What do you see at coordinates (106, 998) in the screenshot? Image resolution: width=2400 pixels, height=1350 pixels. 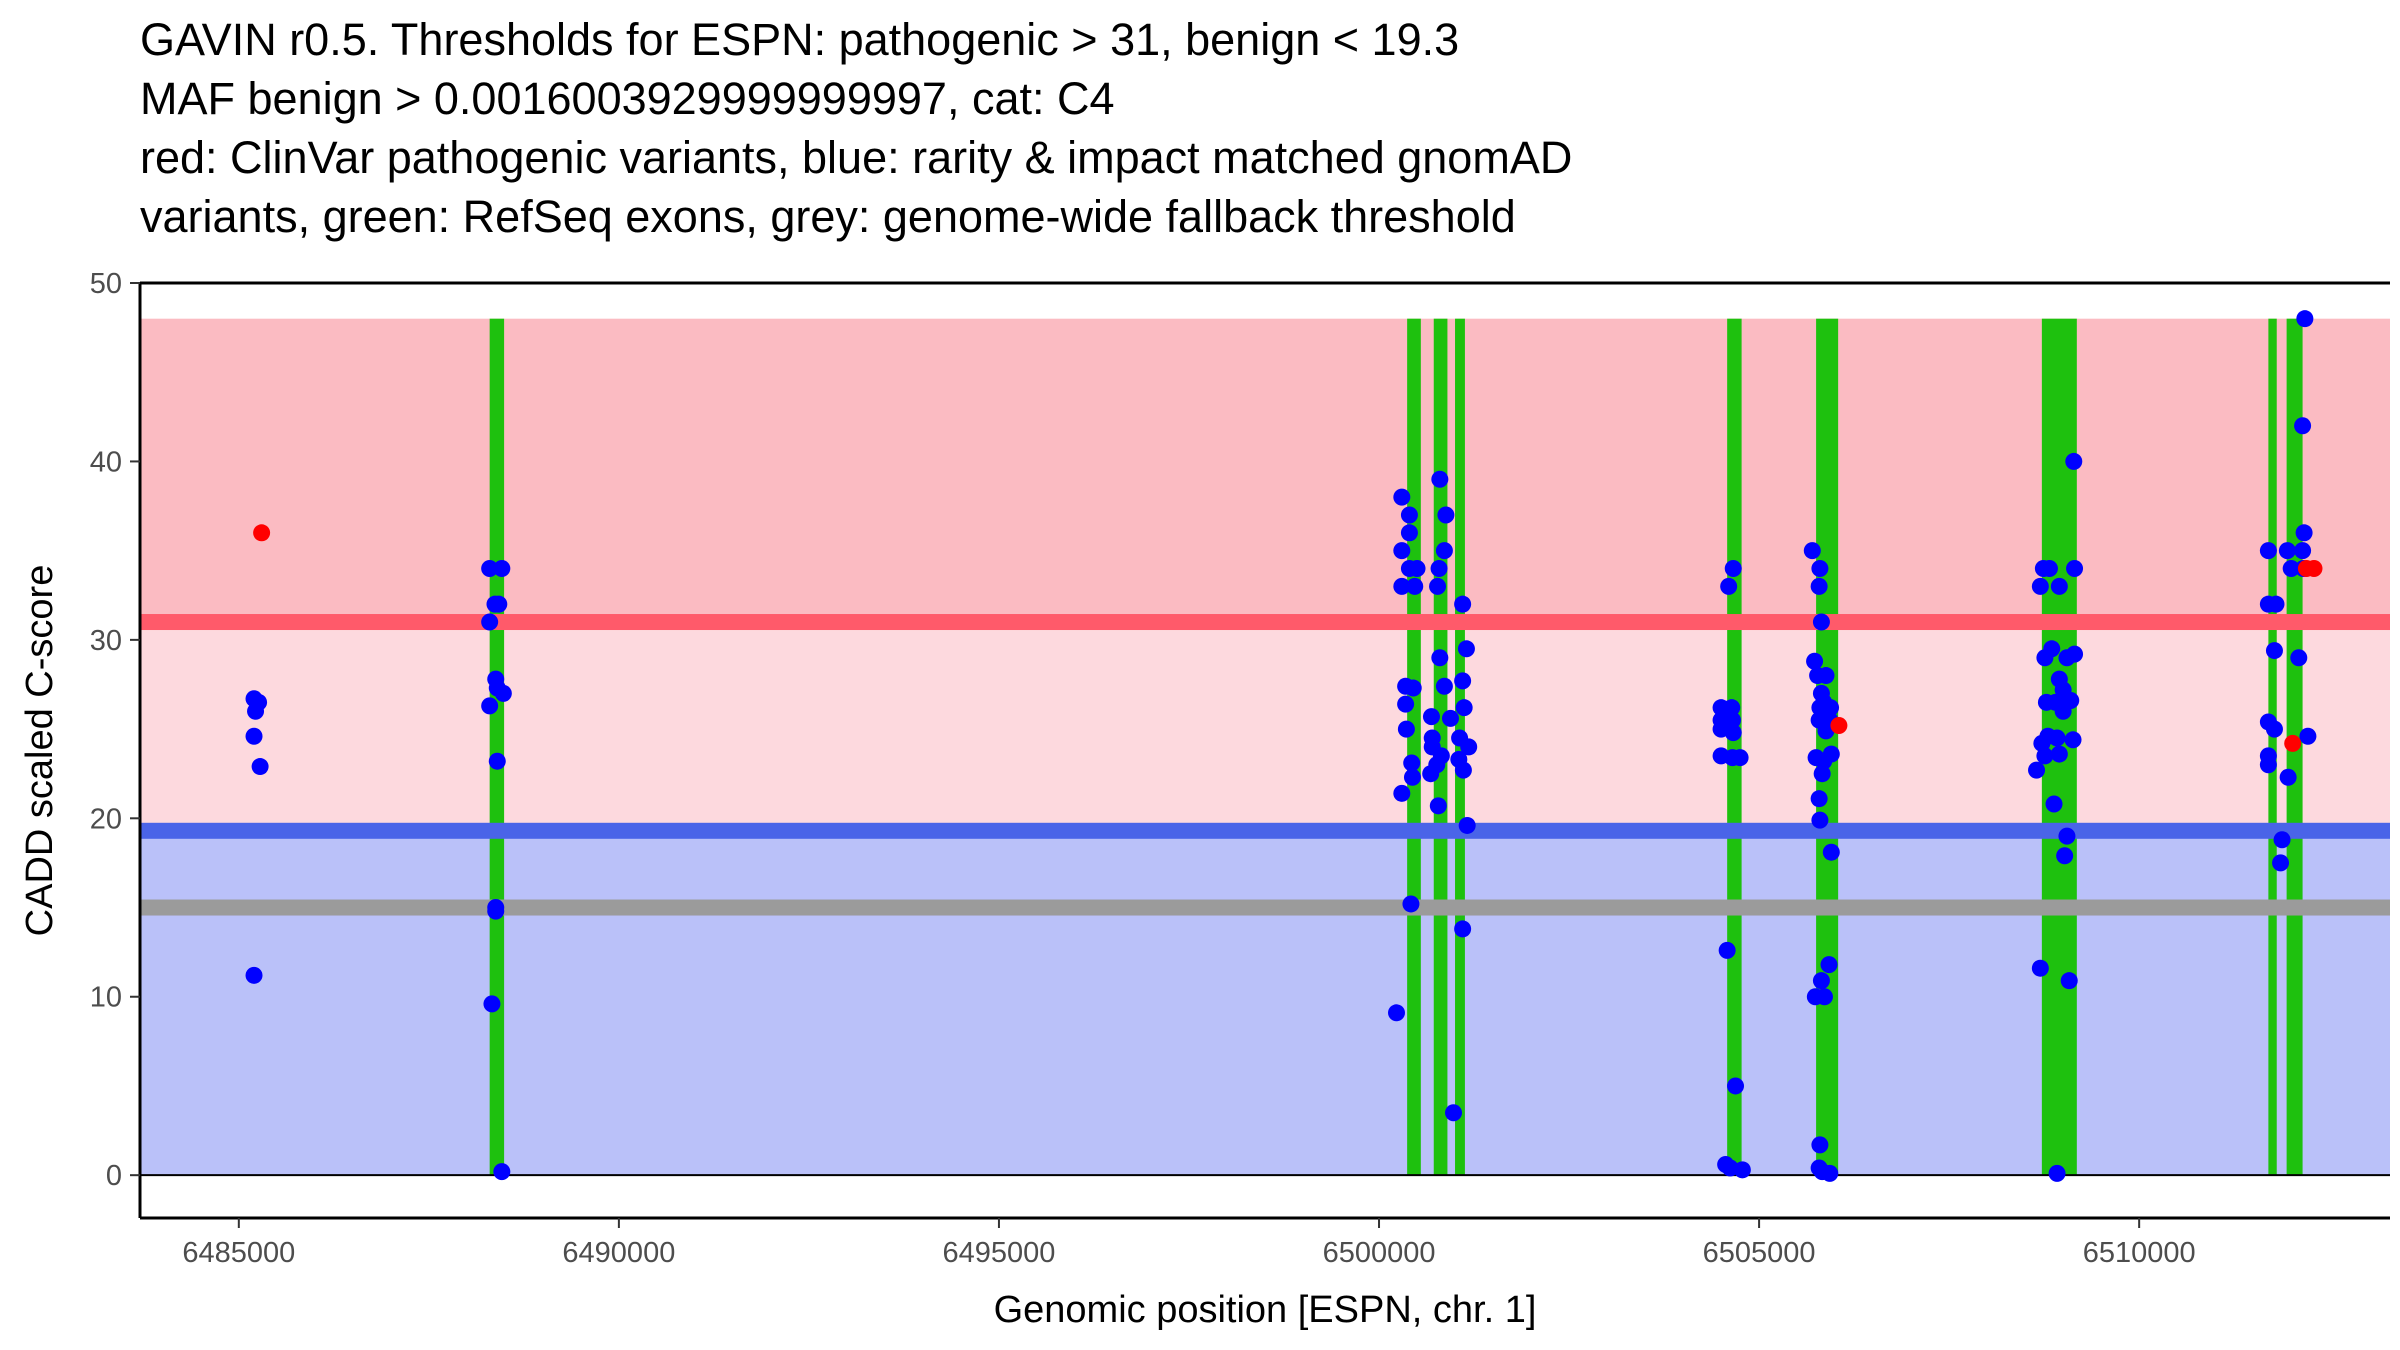 I see `y-tick-label: 10` at bounding box center [106, 998].